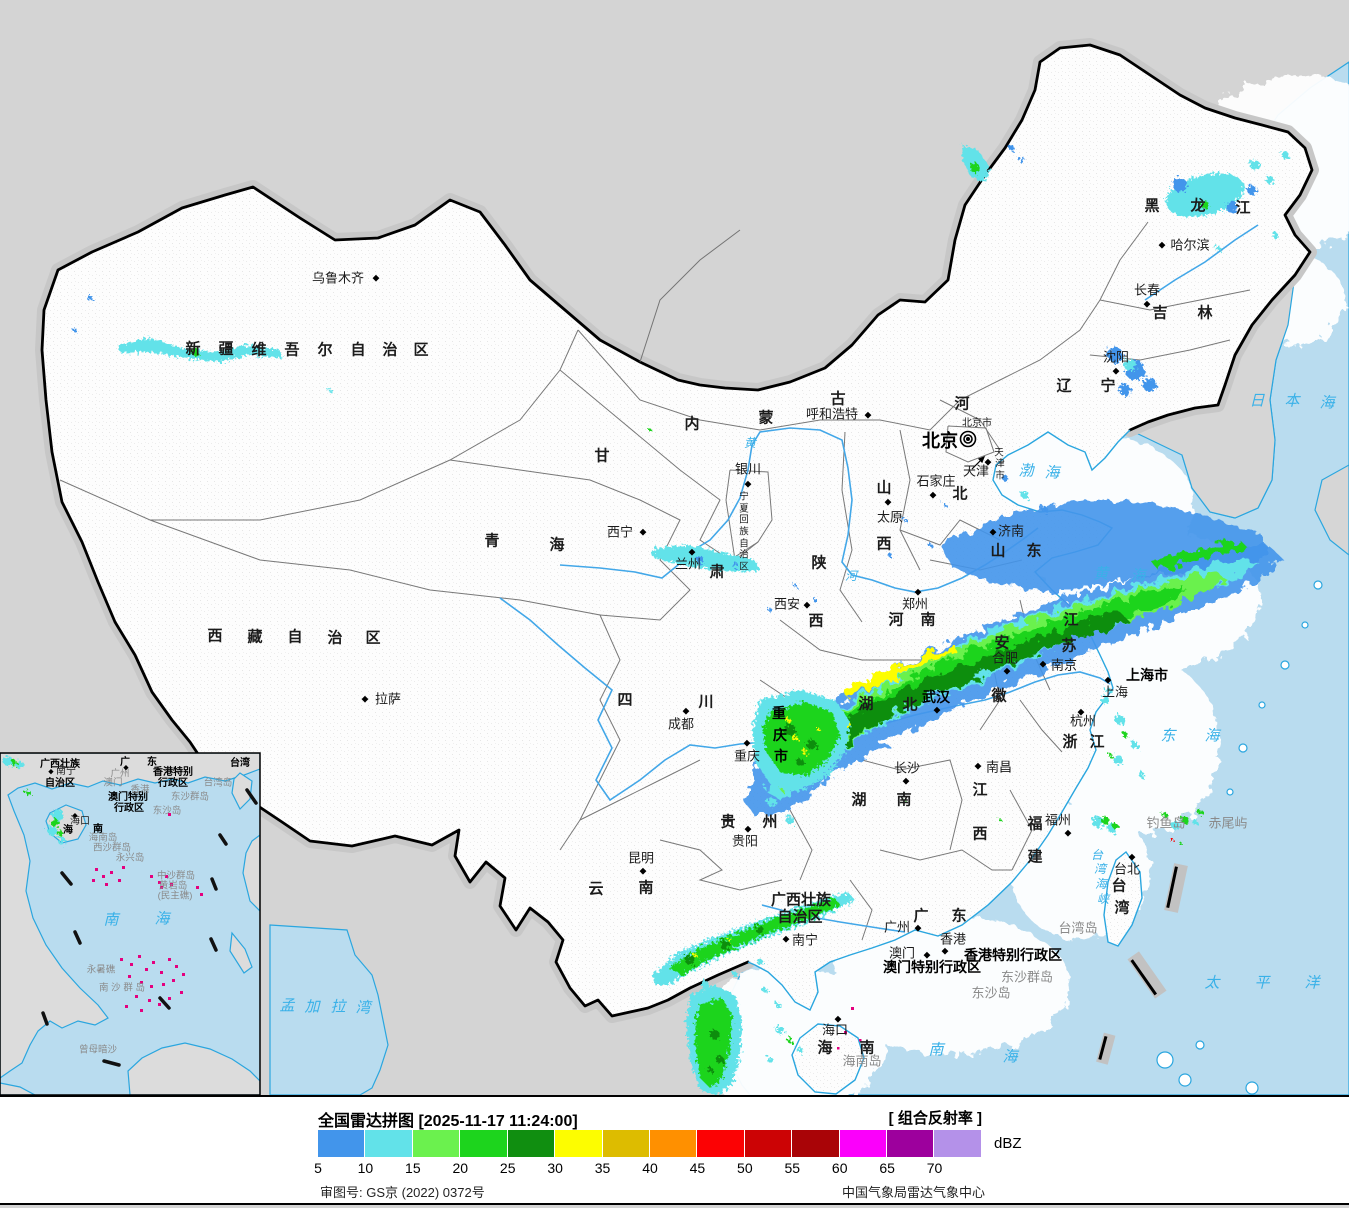 Image resolution: width=1349 pixels, height=1208 pixels. I want to click on dbz-tick-label: 50, so click(745, 1168).